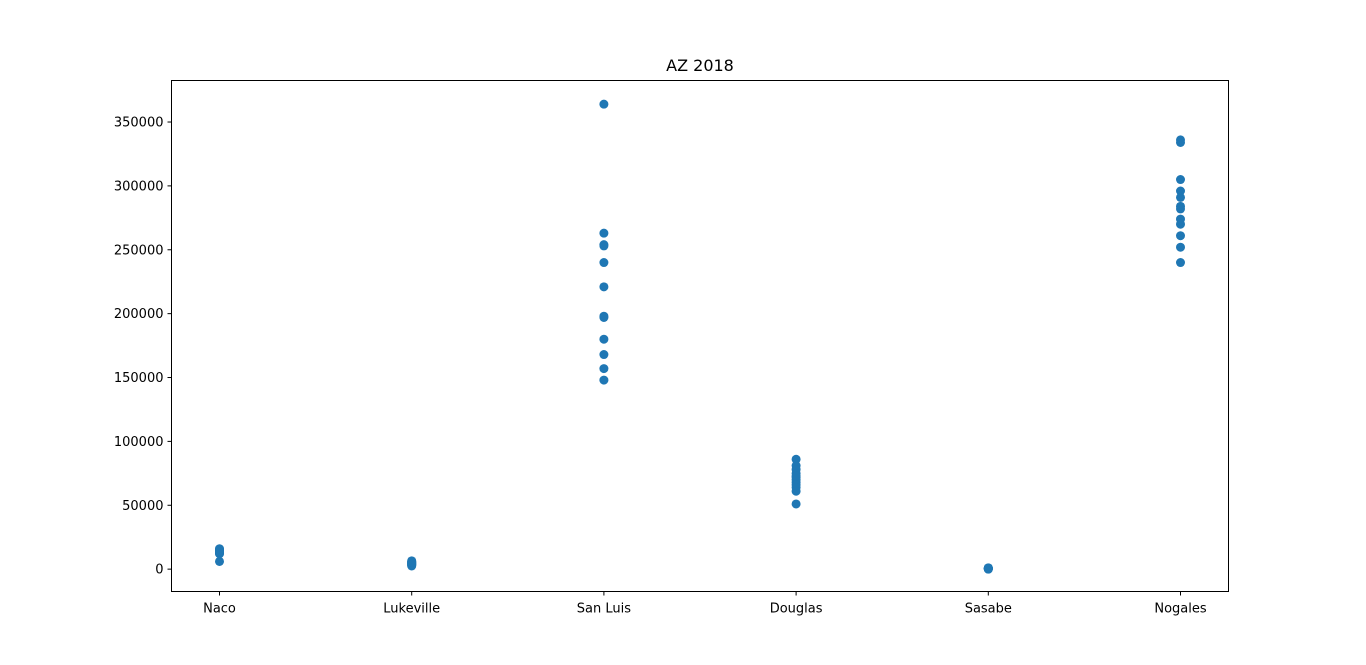  What do you see at coordinates (142, 506) in the screenshot?
I see `y-tick-label: 50000` at bounding box center [142, 506].